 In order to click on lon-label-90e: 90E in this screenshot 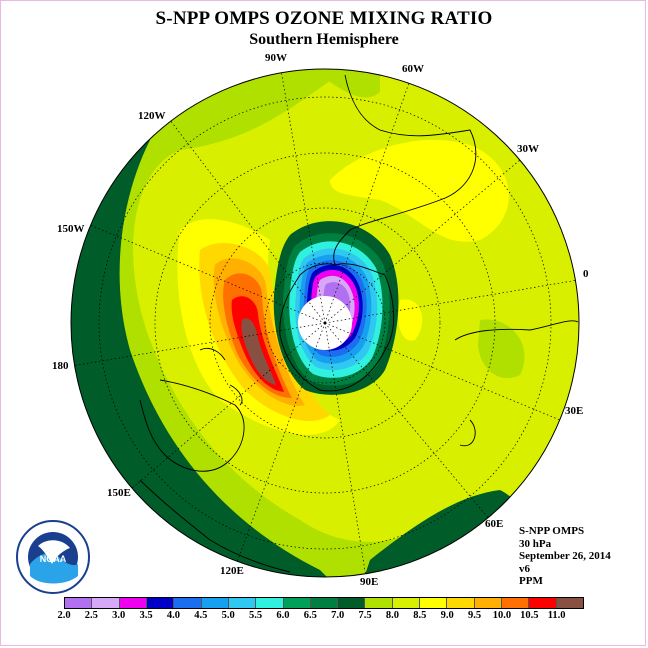, I will do `click(369, 582)`.